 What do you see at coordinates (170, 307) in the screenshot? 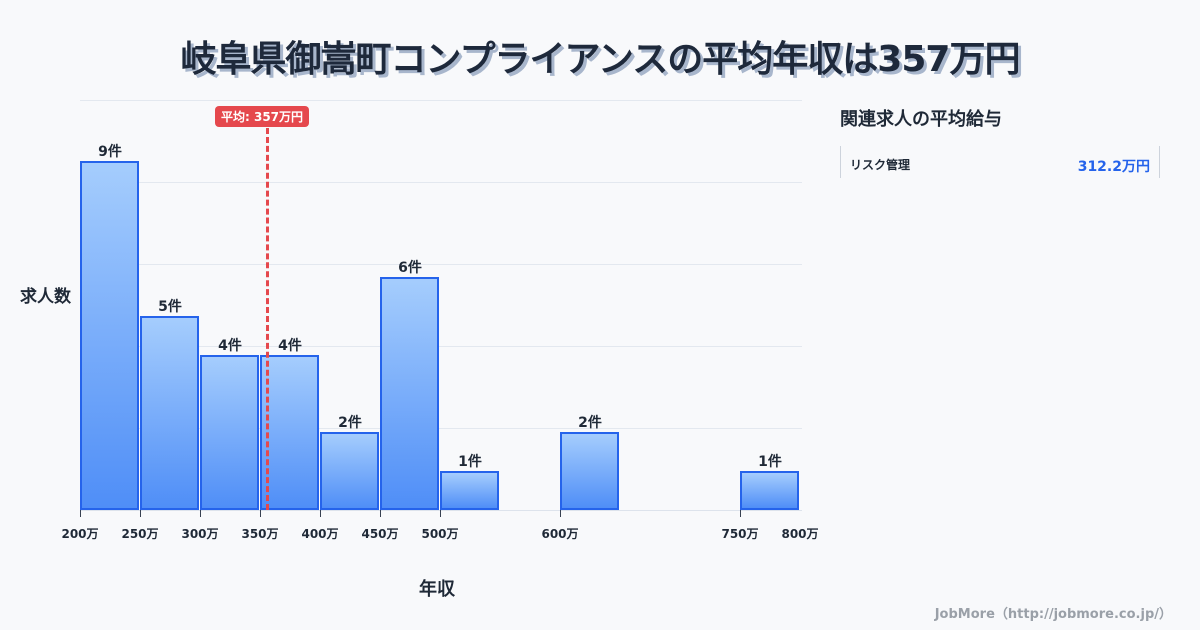
I see `bar-label: 5件` at bounding box center [170, 307].